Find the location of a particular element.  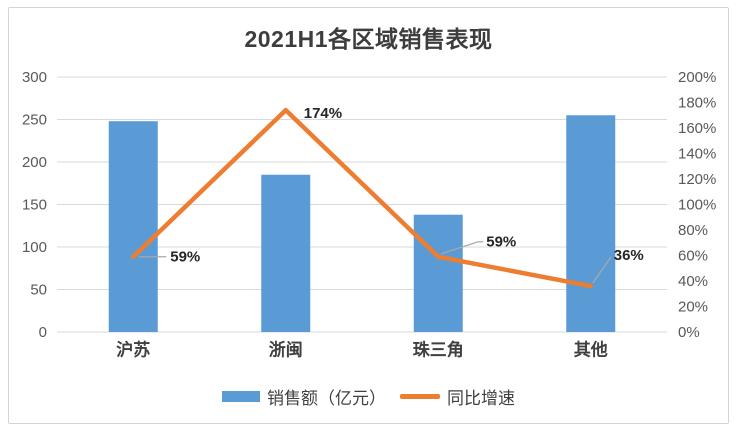

right-axis-tick-label: 40% is located at coordinates (693, 281).